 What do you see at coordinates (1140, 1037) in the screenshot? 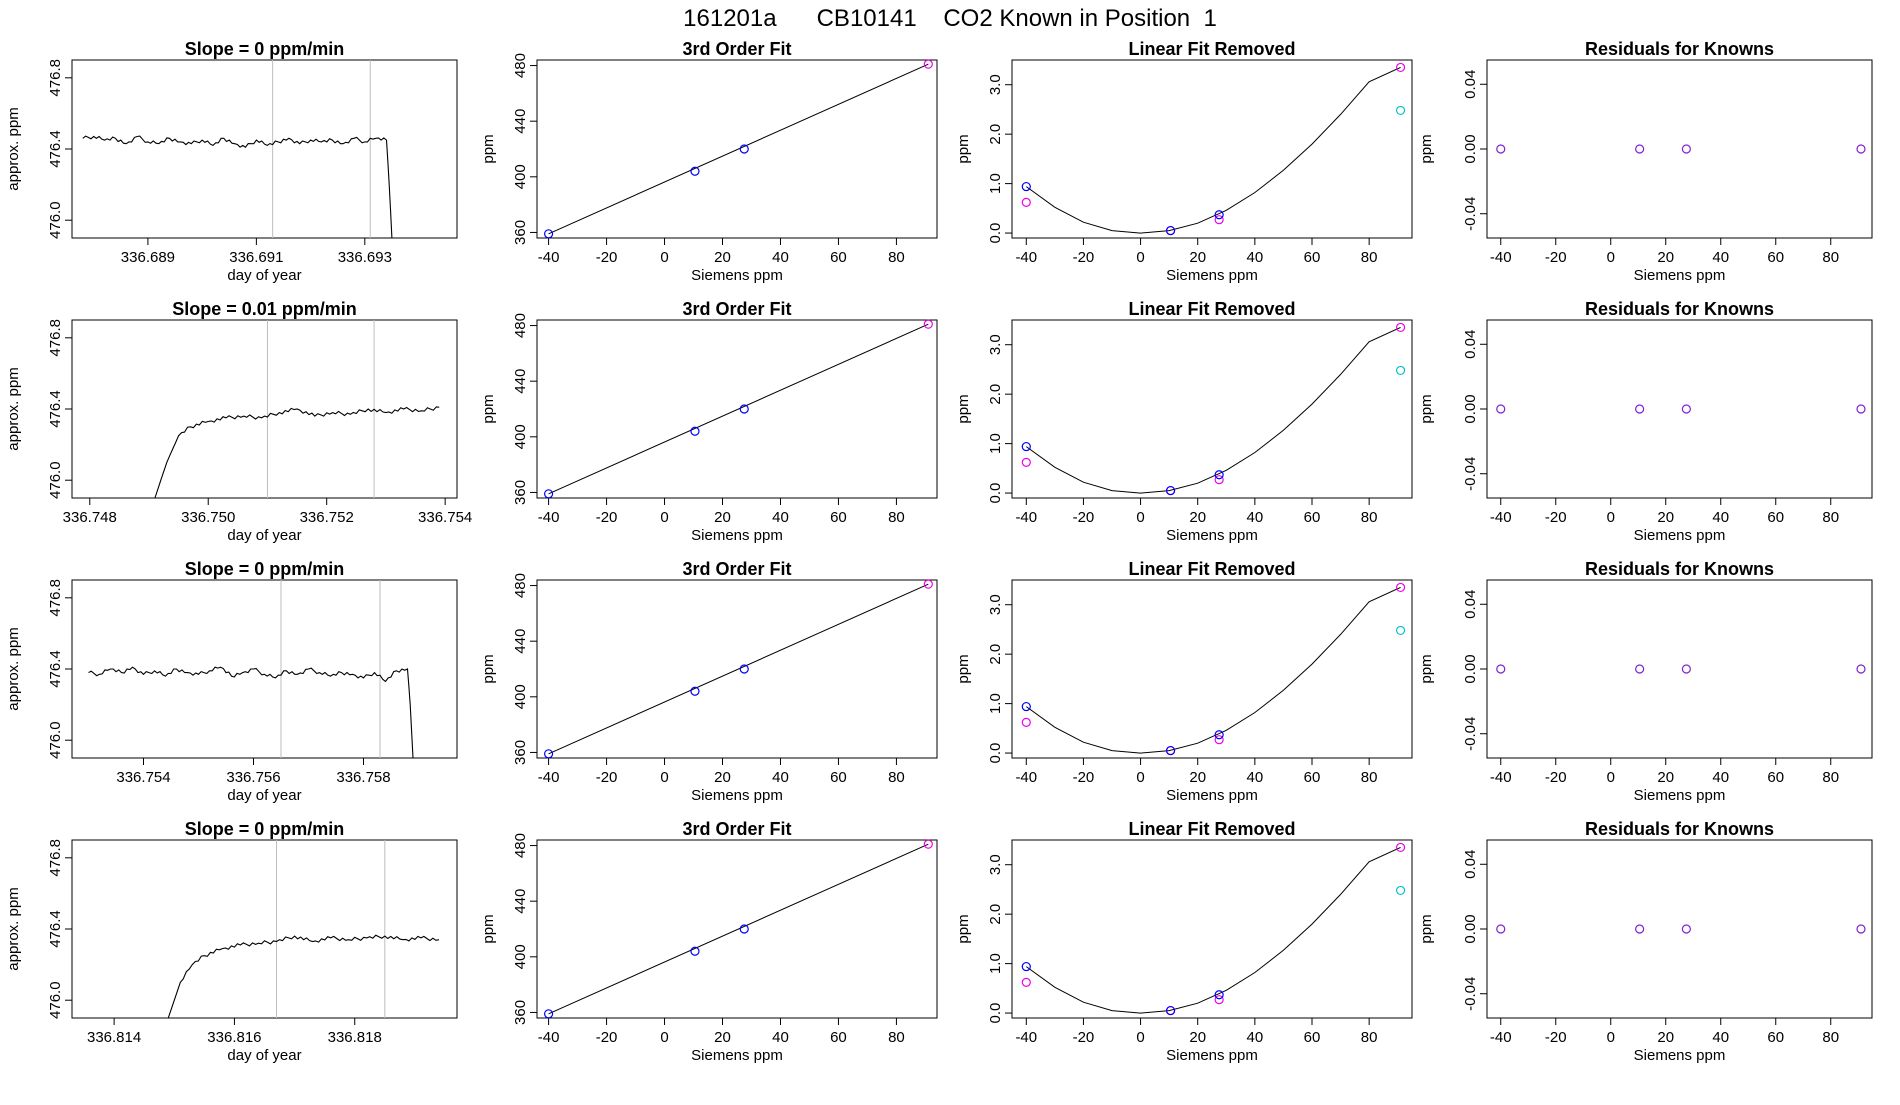
I see `x-tick-label-r4c3-2: 0` at bounding box center [1140, 1037].